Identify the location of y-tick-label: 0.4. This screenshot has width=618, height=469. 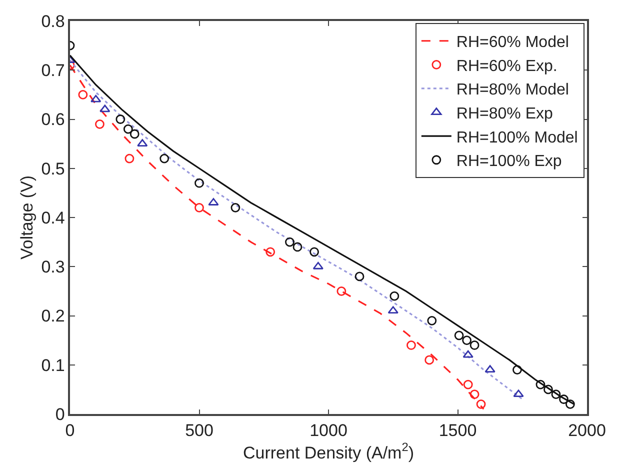
(53, 218).